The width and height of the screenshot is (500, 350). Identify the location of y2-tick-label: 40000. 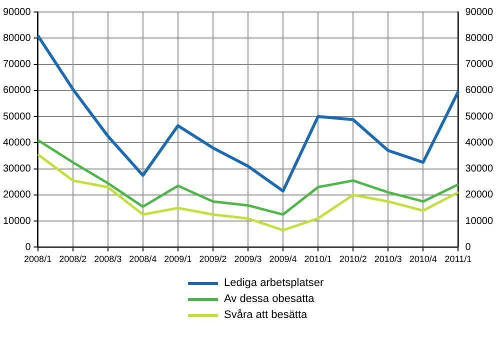
(479, 142).